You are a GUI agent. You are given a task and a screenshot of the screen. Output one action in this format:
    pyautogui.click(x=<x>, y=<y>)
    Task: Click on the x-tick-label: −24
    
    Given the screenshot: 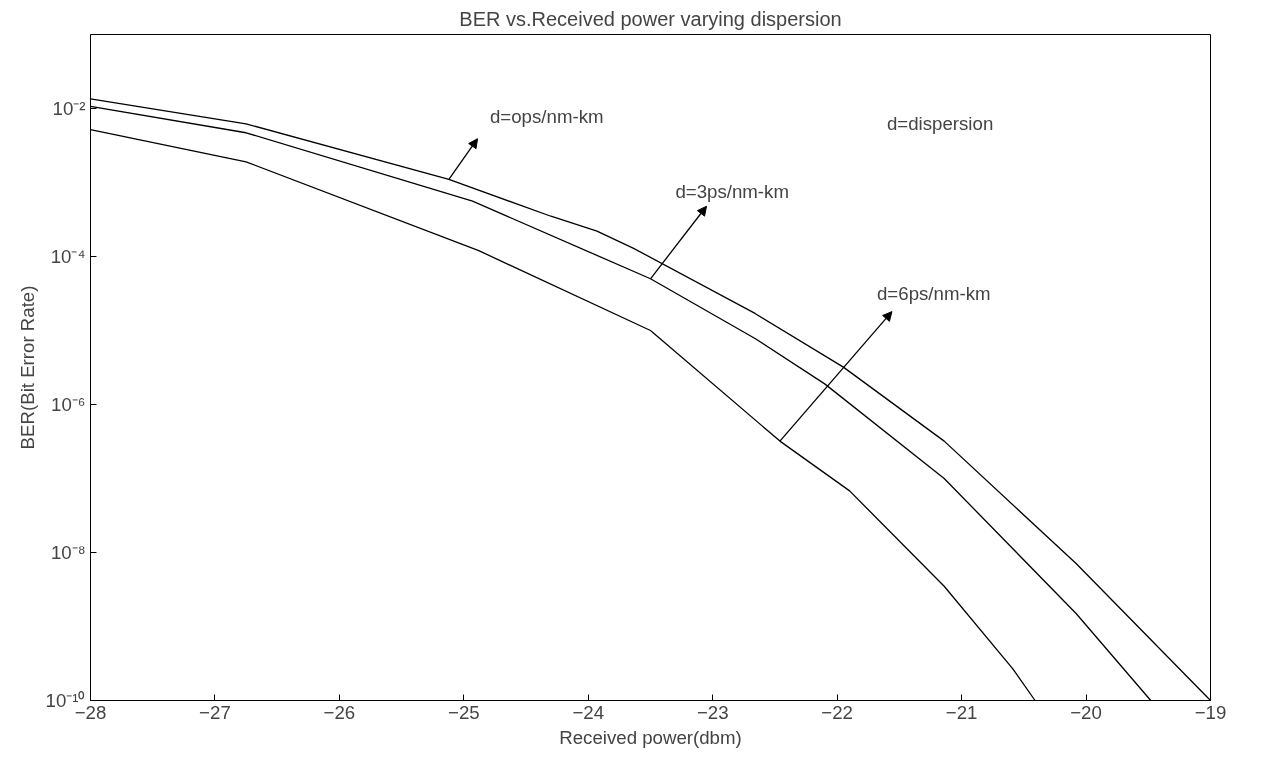 What is the action you would take?
    pyautogui.click(x=588, y=712)
    